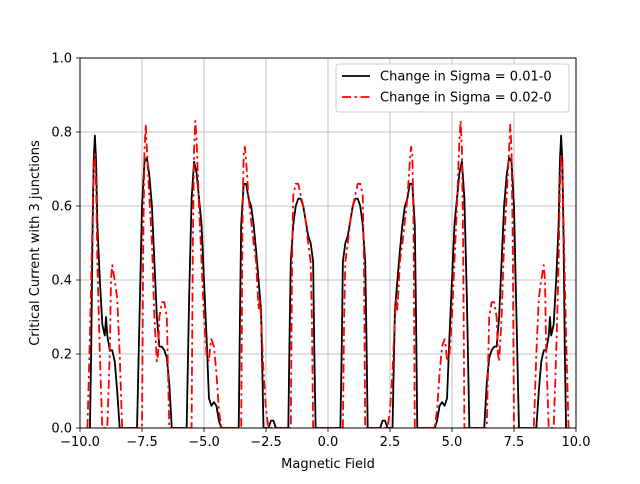 The height and width of the screenshot is (484, 640). What do you see at coordinates (142, 442) in the screenshot?
I see `x-tick-label: −7.5` at bounding box center [142, 442].